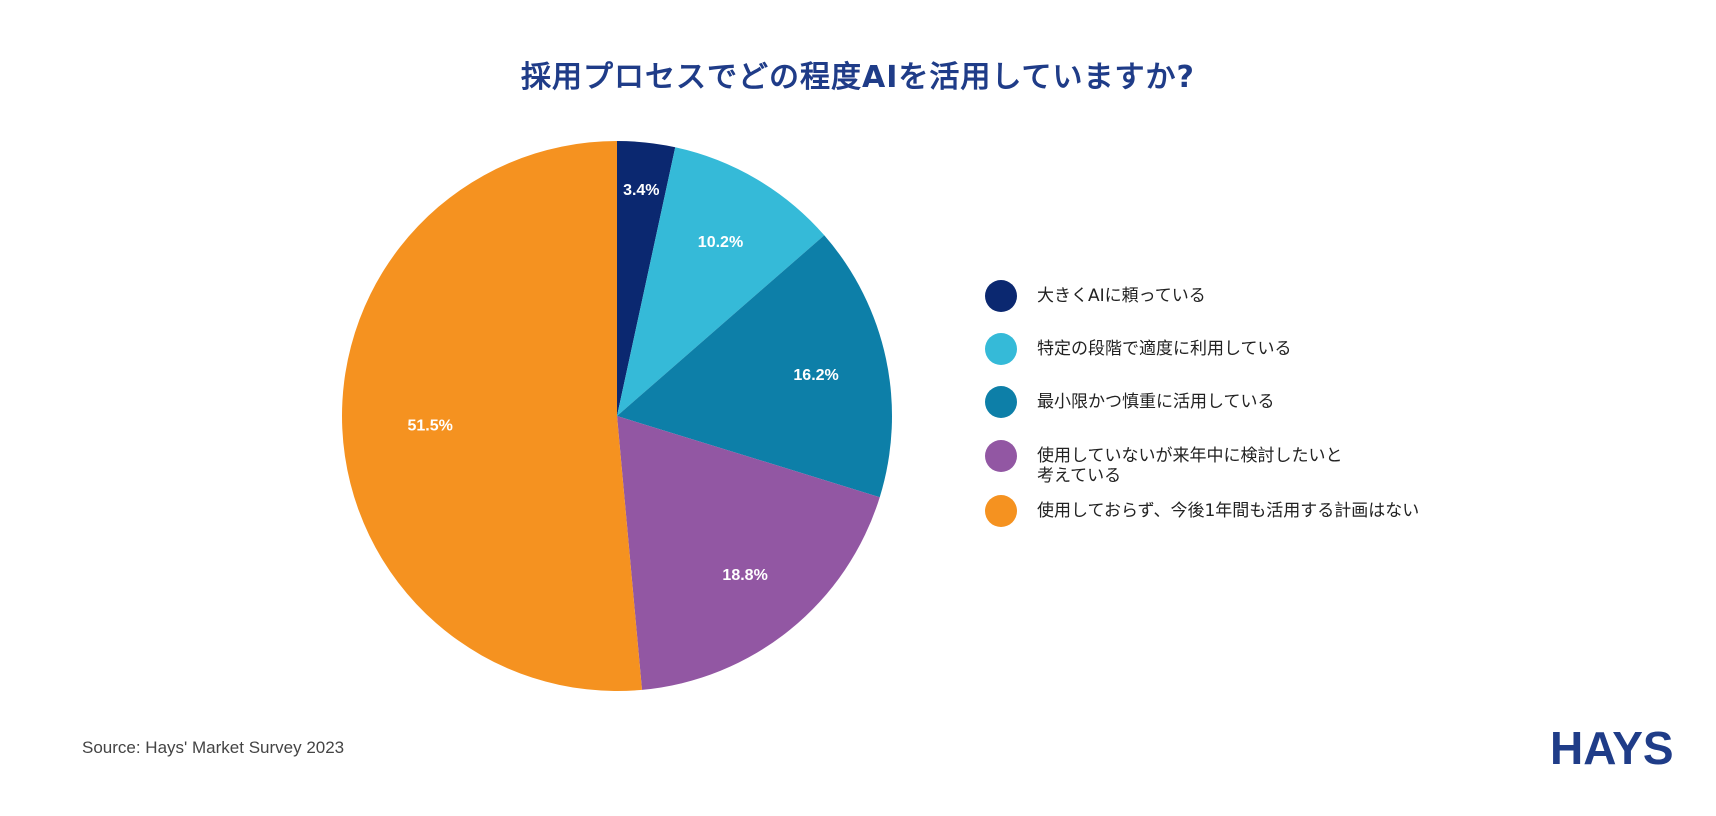 This screenshot has height=816, width=1716. I want to click on legend-item-1: 特定の段階で適度に利用している, so click(1138, 349).